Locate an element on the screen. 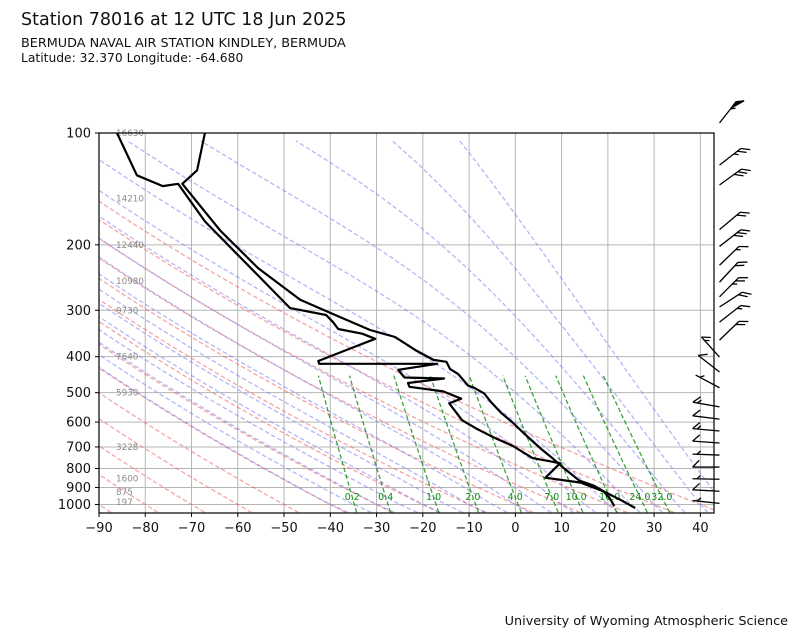  svg-text: 32.0 is located at coordinates (661, 497).